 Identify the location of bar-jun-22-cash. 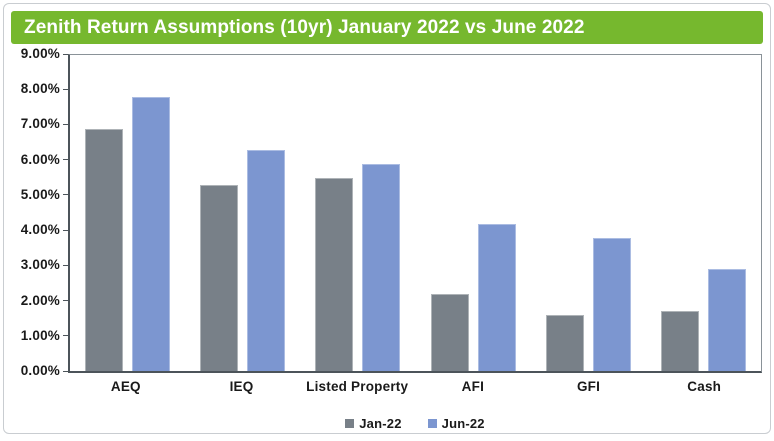
(726, 320).